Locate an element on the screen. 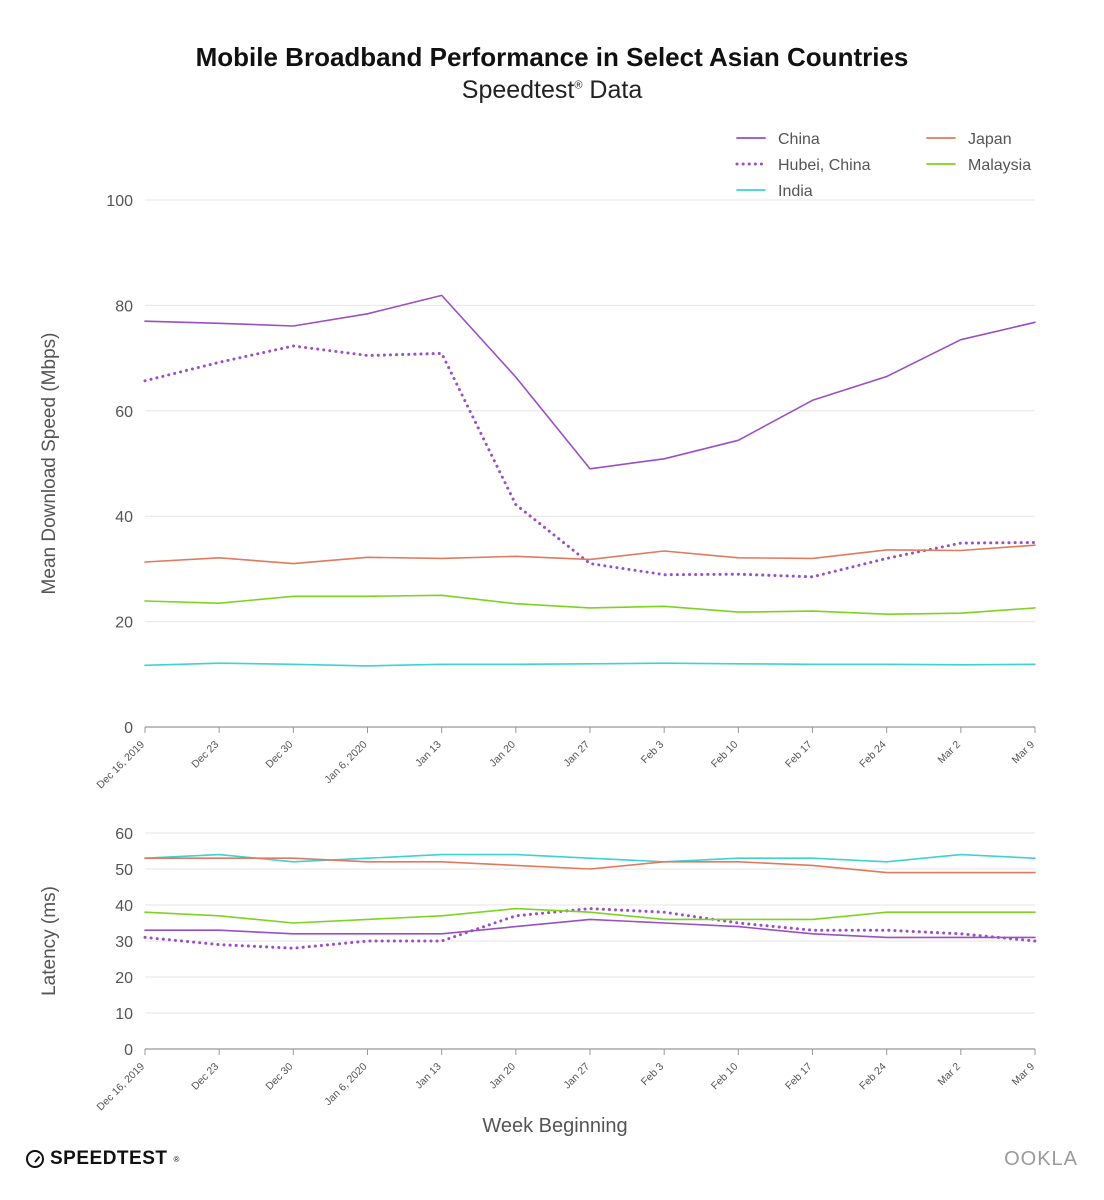  chart1-x-tick-label-dec-16-2019: Dec 16, 2019 is located at coordinates (120, 765).